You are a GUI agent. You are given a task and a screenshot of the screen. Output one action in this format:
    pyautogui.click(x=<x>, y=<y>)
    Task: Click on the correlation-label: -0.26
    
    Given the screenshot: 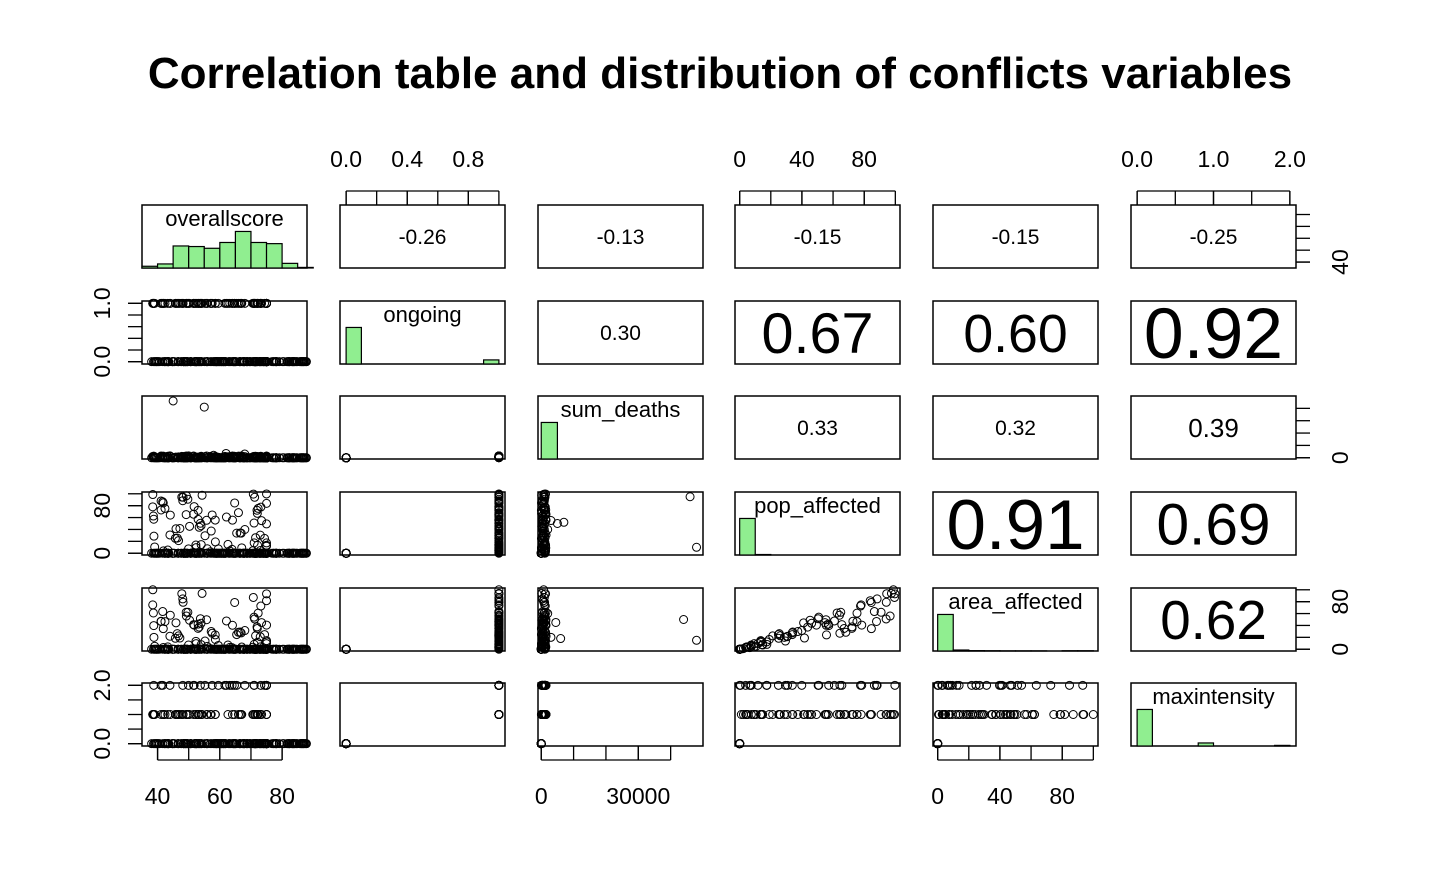 What is the action you would take?
    pyautogui.click(x=423, y=237)
    